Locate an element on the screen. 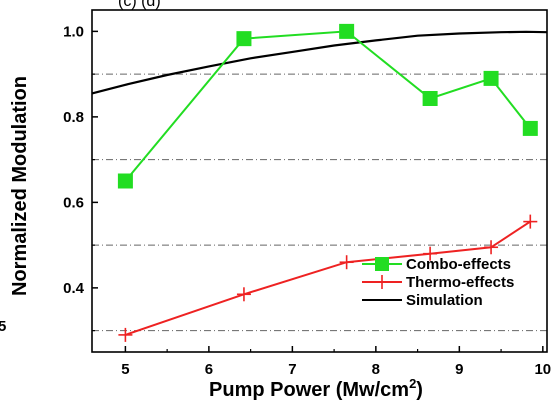 This screenshot has height=402, width=555. x-tick-label: 7 is located at coordinates (292, 369).